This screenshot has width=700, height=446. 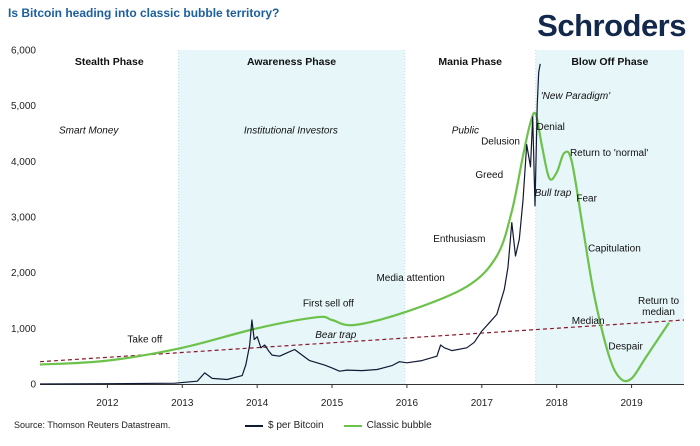 What do you see at coordinates (107, 403) in the screenshot?
I see `x-tick-label: 2012` at bounding box center [107, 403].